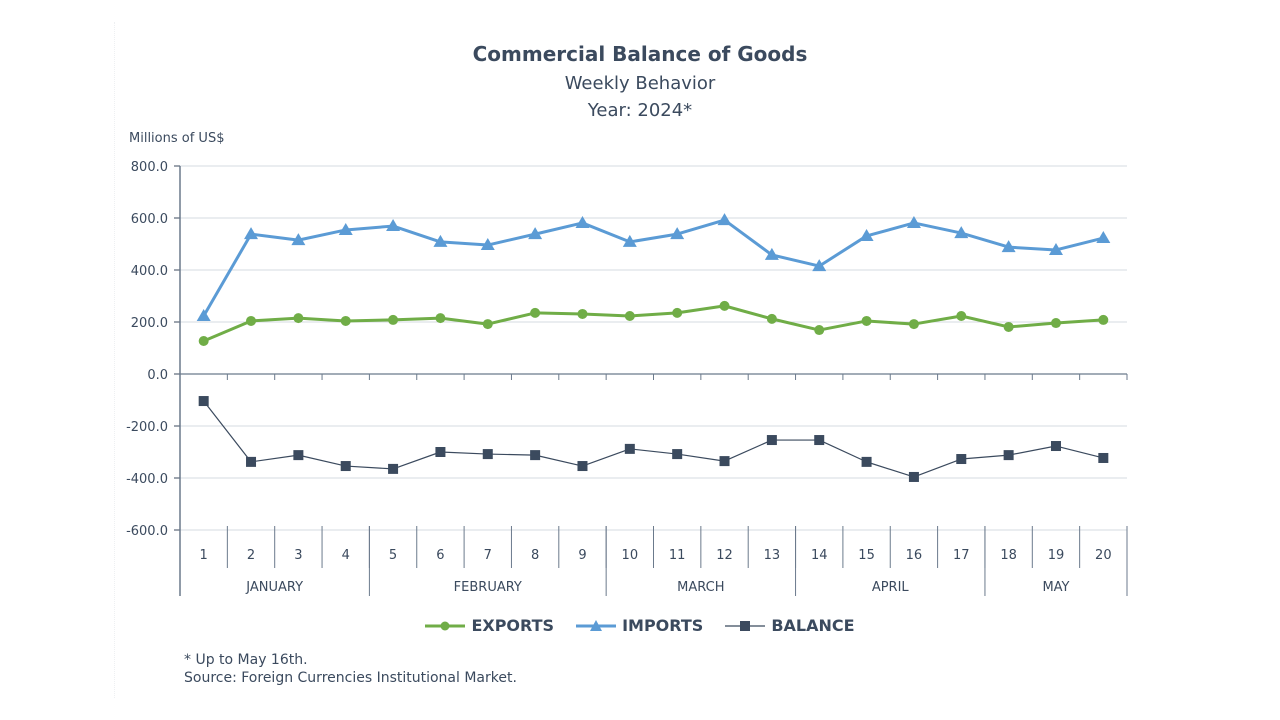 The width and height of the screenshot is (1280, 720). I want to click on y-tick-label: 600.0, so click(149, 219).